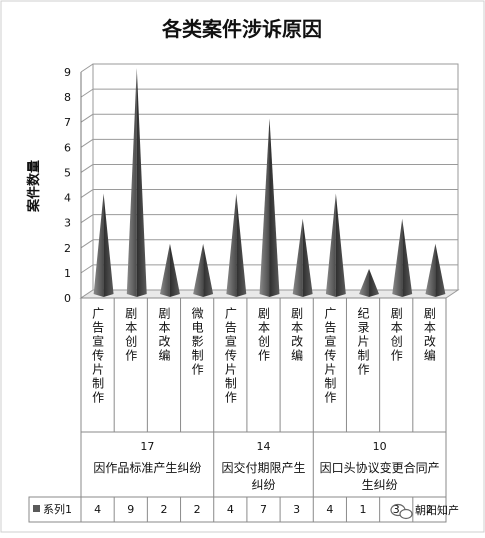 The width and height of the screenshot is (485, 538). Describe the element at coordinates (67, 273) in the screenshot. I see `y-tick-label: 1` at that location.